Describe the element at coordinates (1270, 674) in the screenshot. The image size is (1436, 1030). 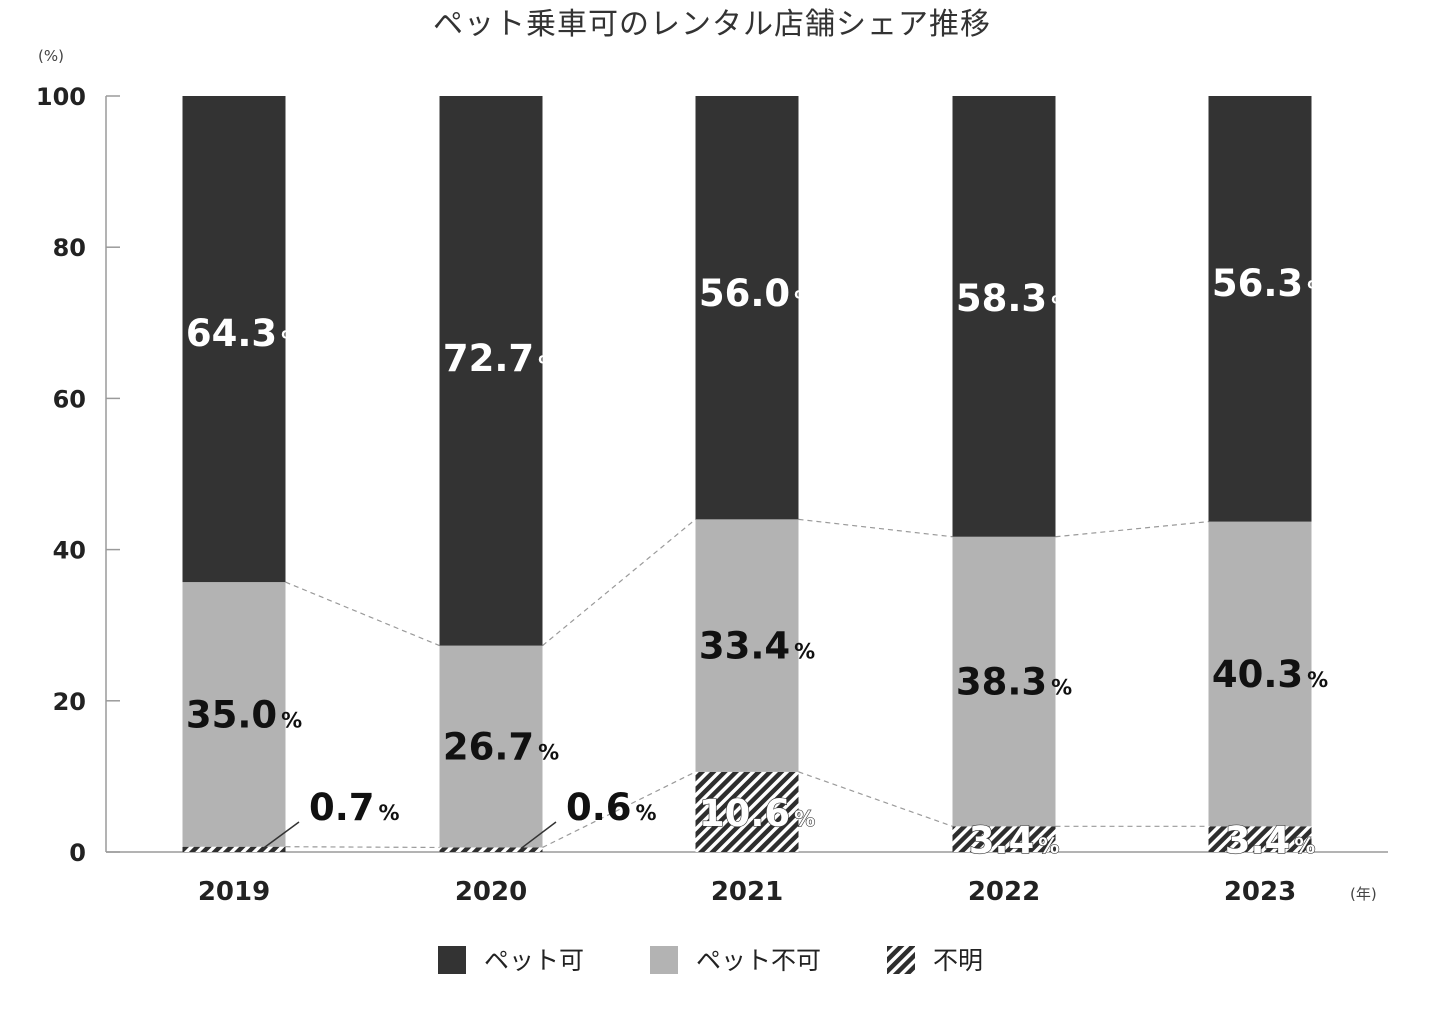
I see `data-label: 40.3%` at that location.